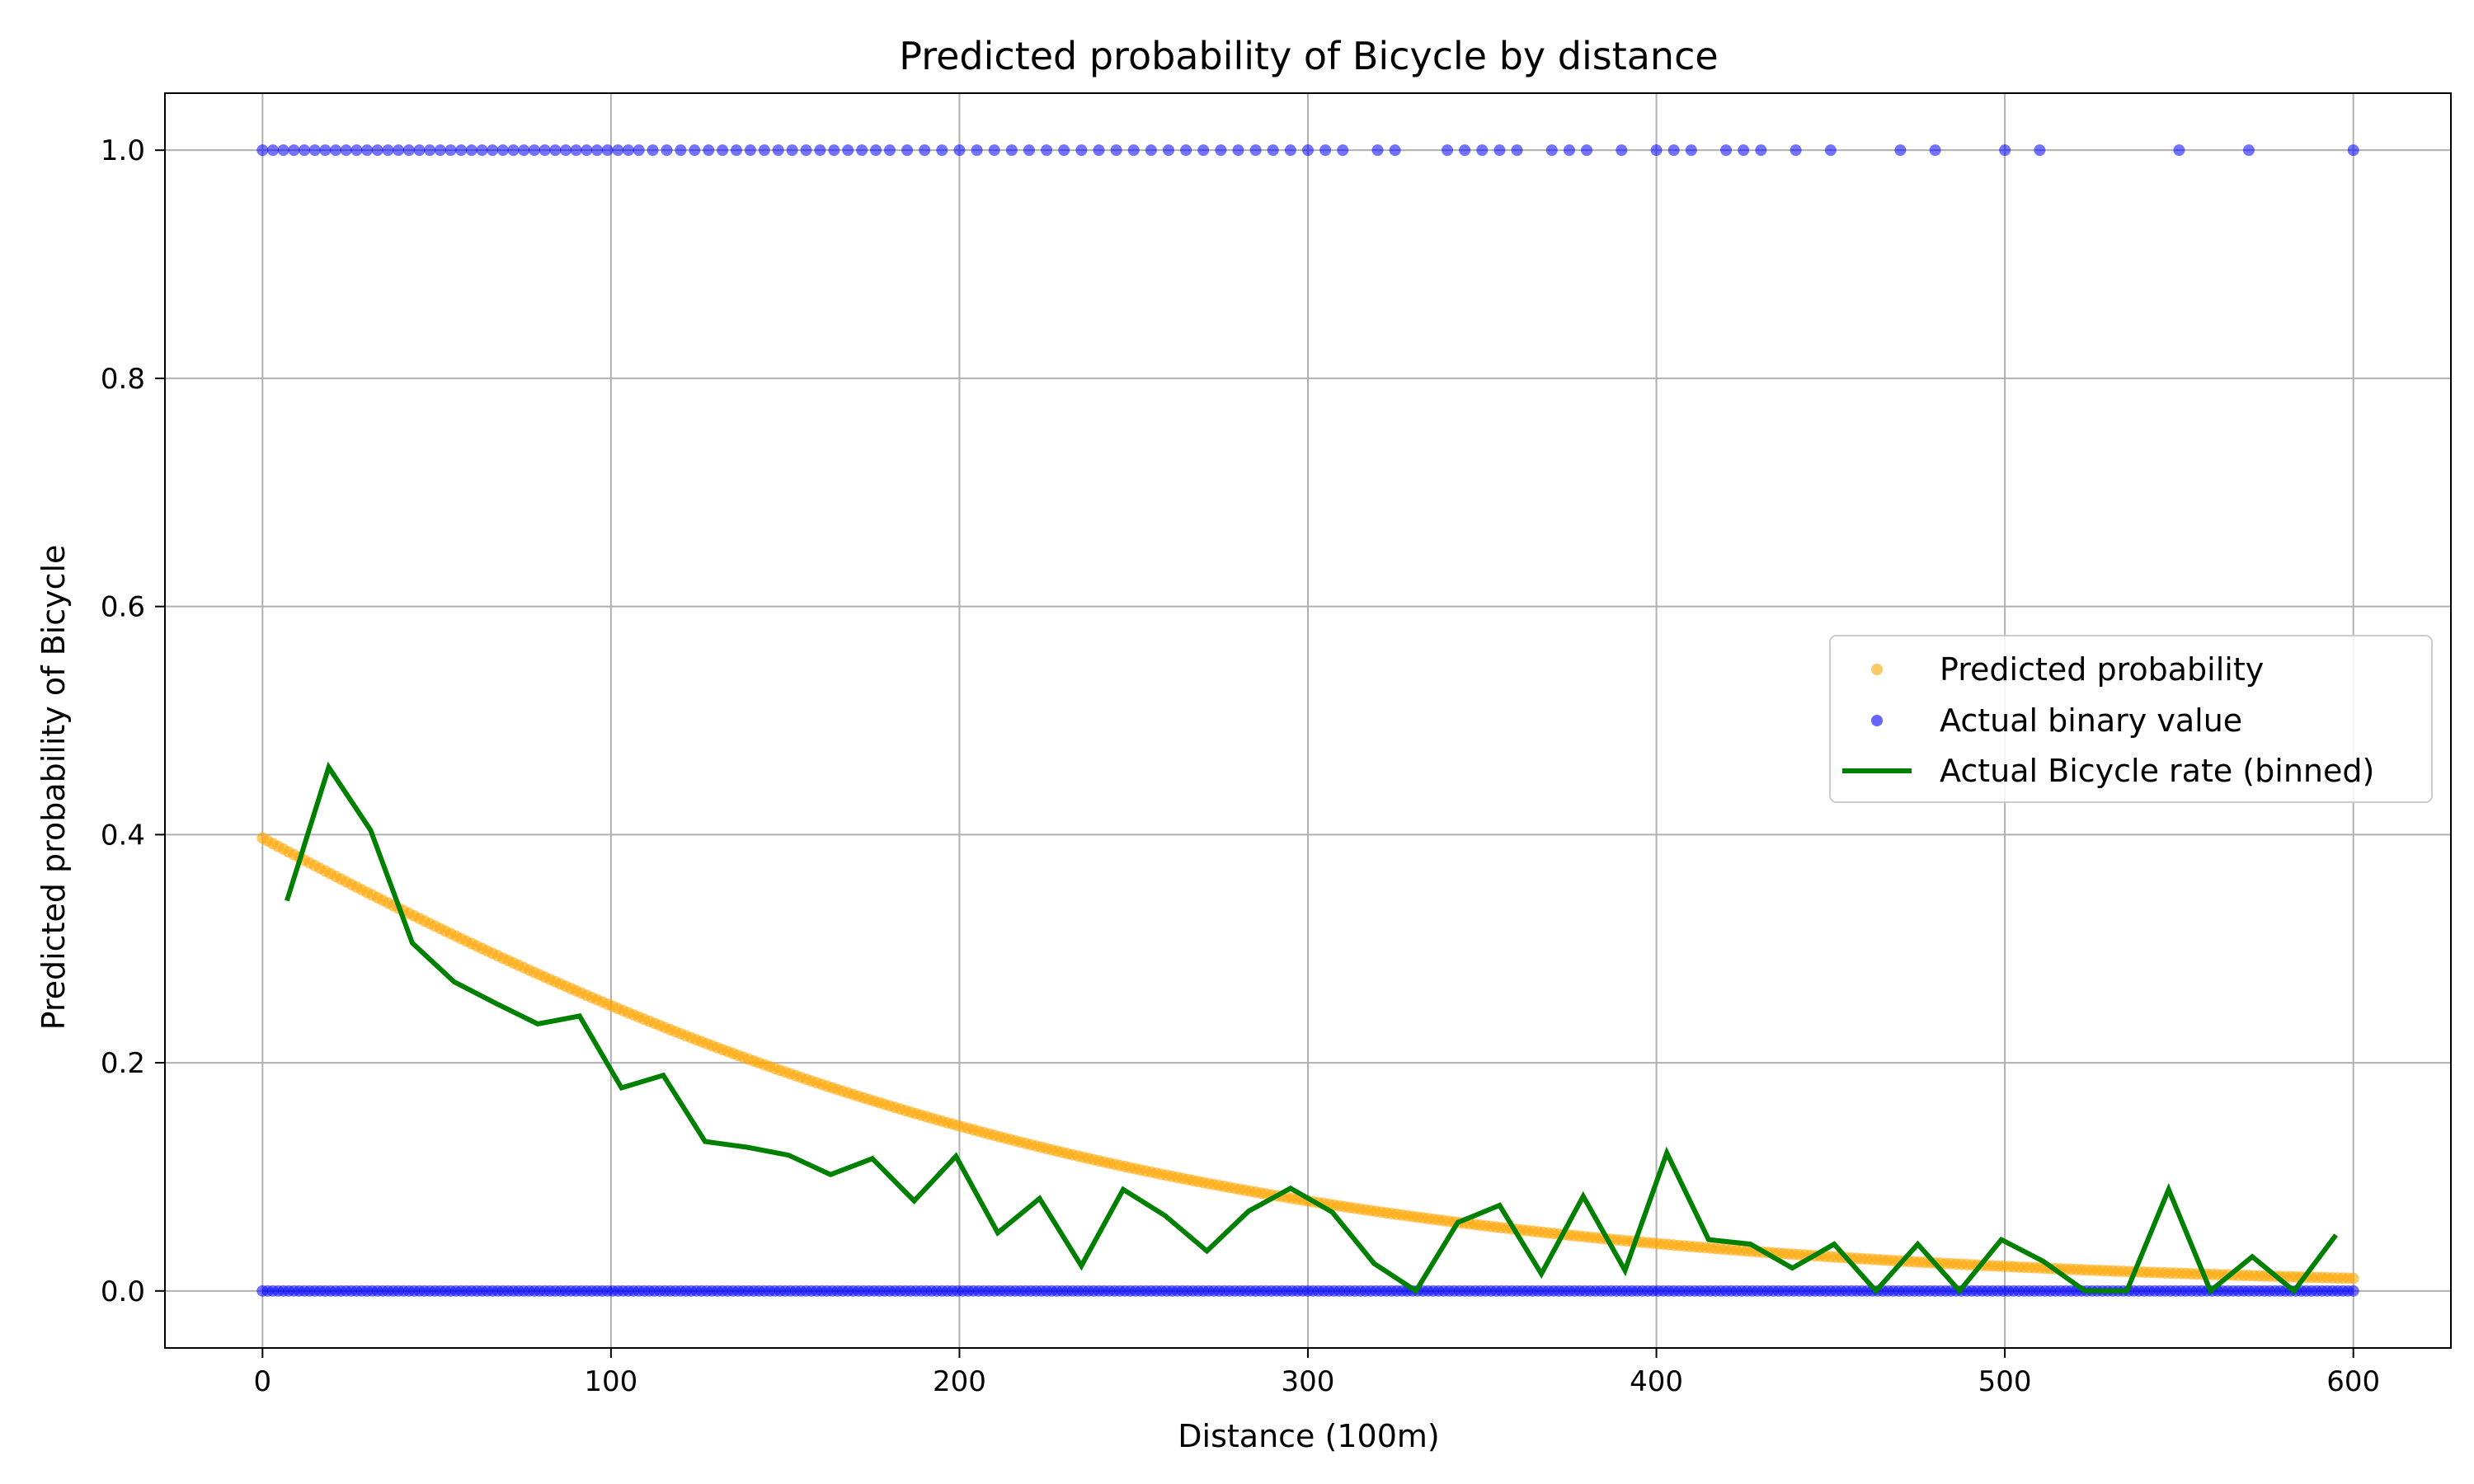 This screenshot has height=1484, width=2474. What do you see at coordinates (123, 835) in the screenshot?
I see `y-tick-label: 0.4` at bounding box center [123, 835].